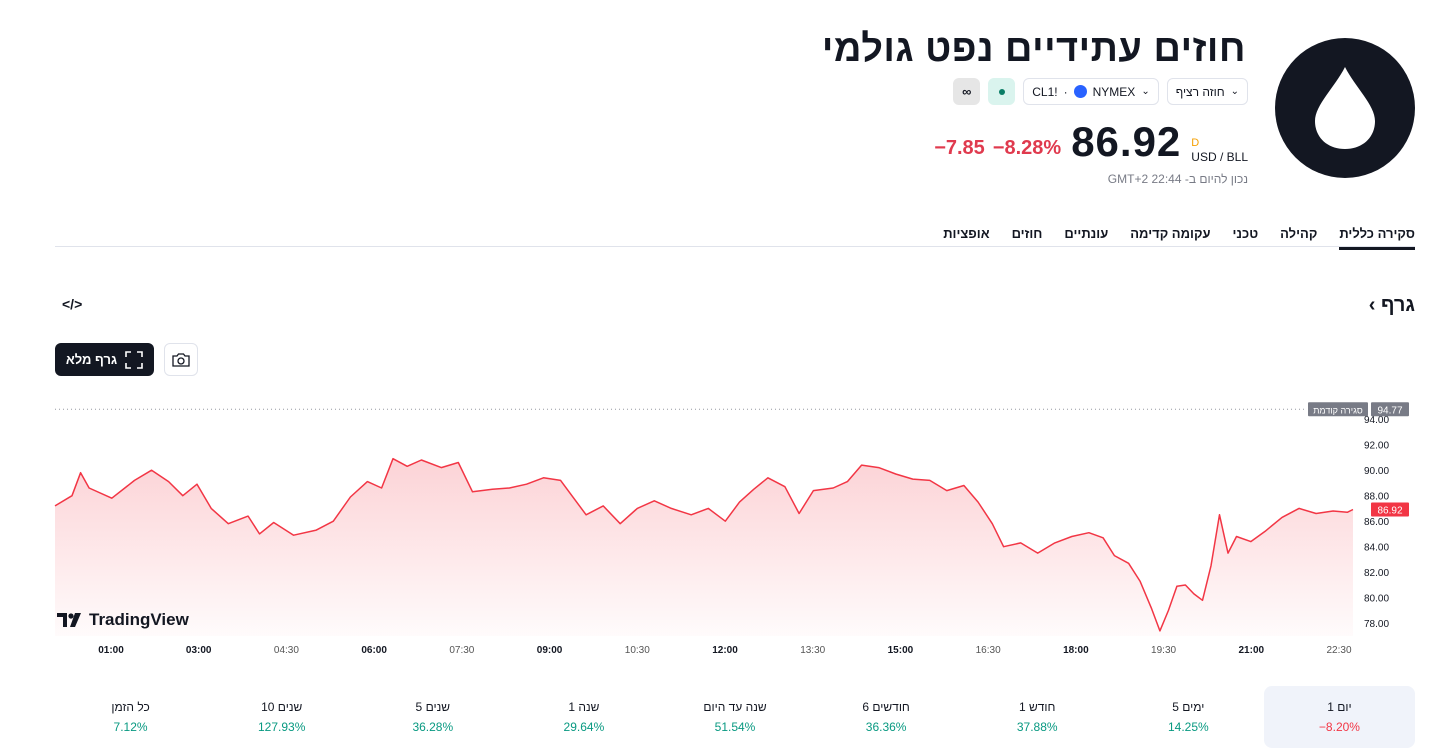 Image resolution: width=1451 pixels, height=749 pixels. I want to click on y-tick-label: 94.00, so click(1376, 420).